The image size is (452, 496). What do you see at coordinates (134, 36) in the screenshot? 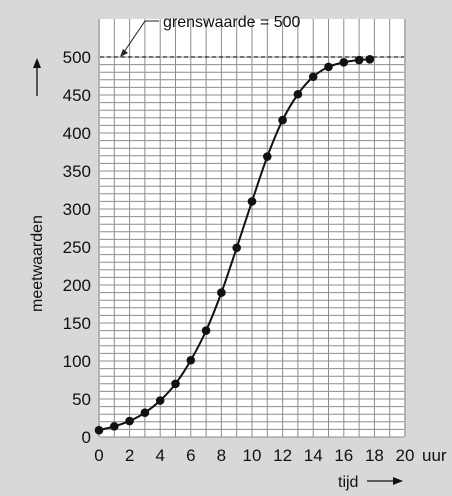
I see `limit-leader` at bounding box center [134, 36].